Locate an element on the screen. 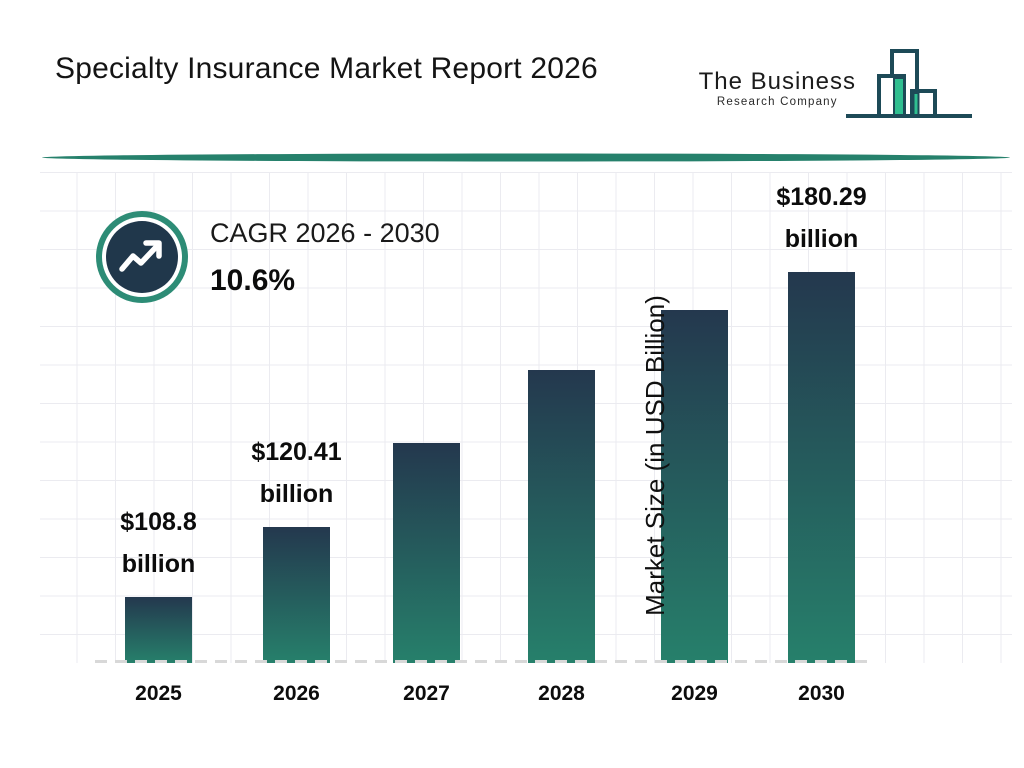 This screenshot has width=1024, height=768. bar-2029 is located at coordinates (694, 486).